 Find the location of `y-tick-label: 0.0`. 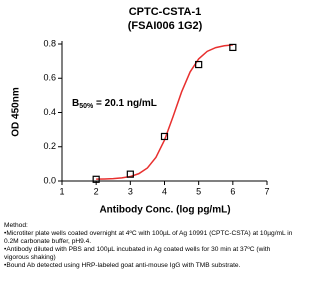

y-tick-label: 0.0 is located at coordinates (49, 180).